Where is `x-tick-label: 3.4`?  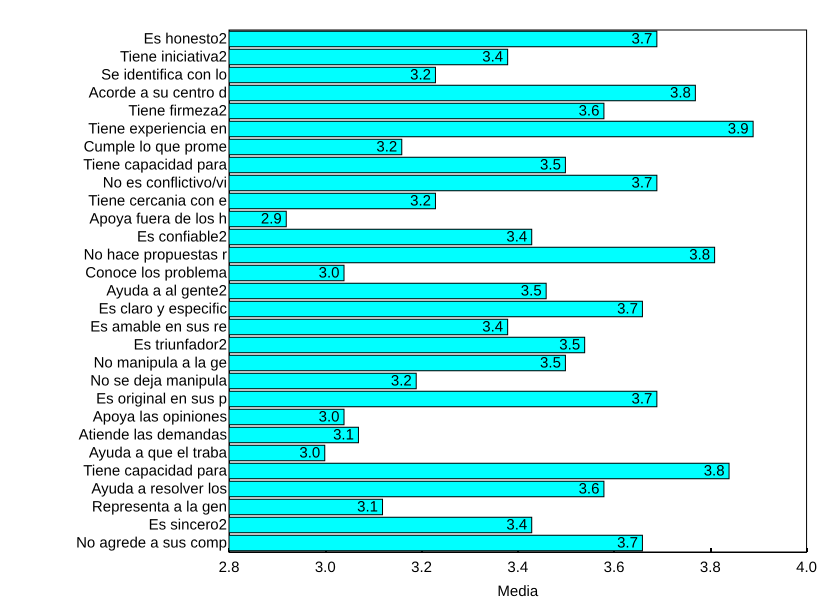 x-tick-label: 3.4 is located at coordinates (517, 567).